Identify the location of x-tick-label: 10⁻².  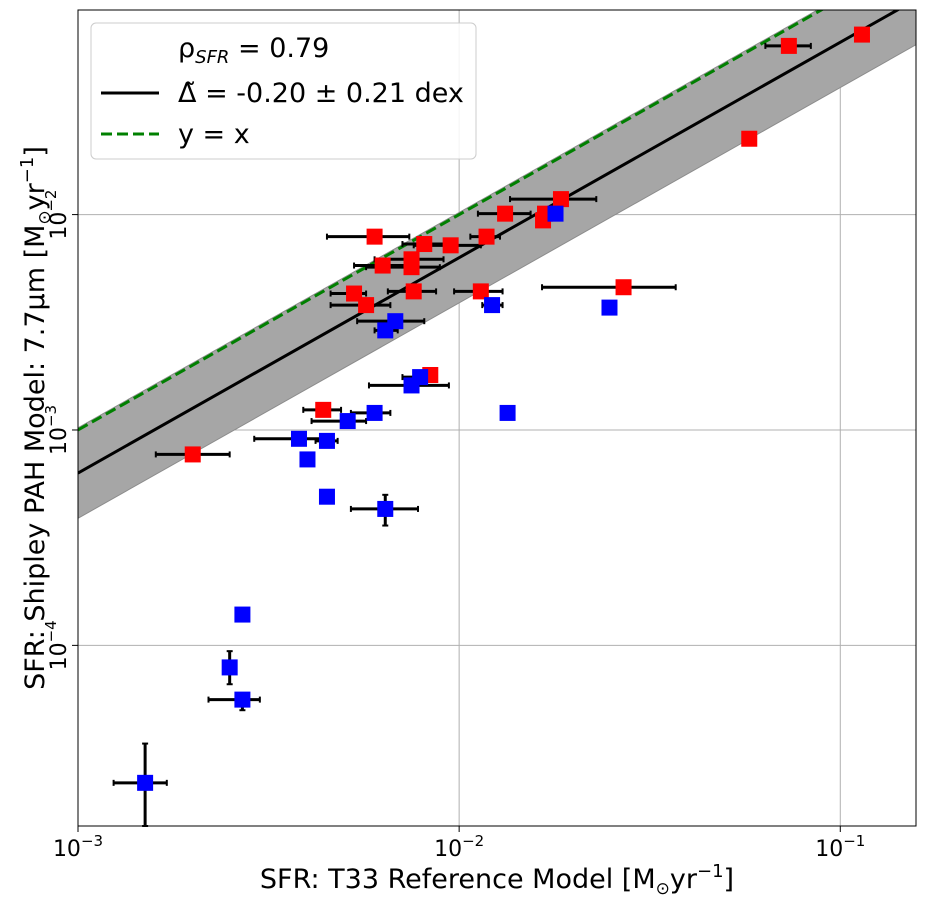
(459, 847).